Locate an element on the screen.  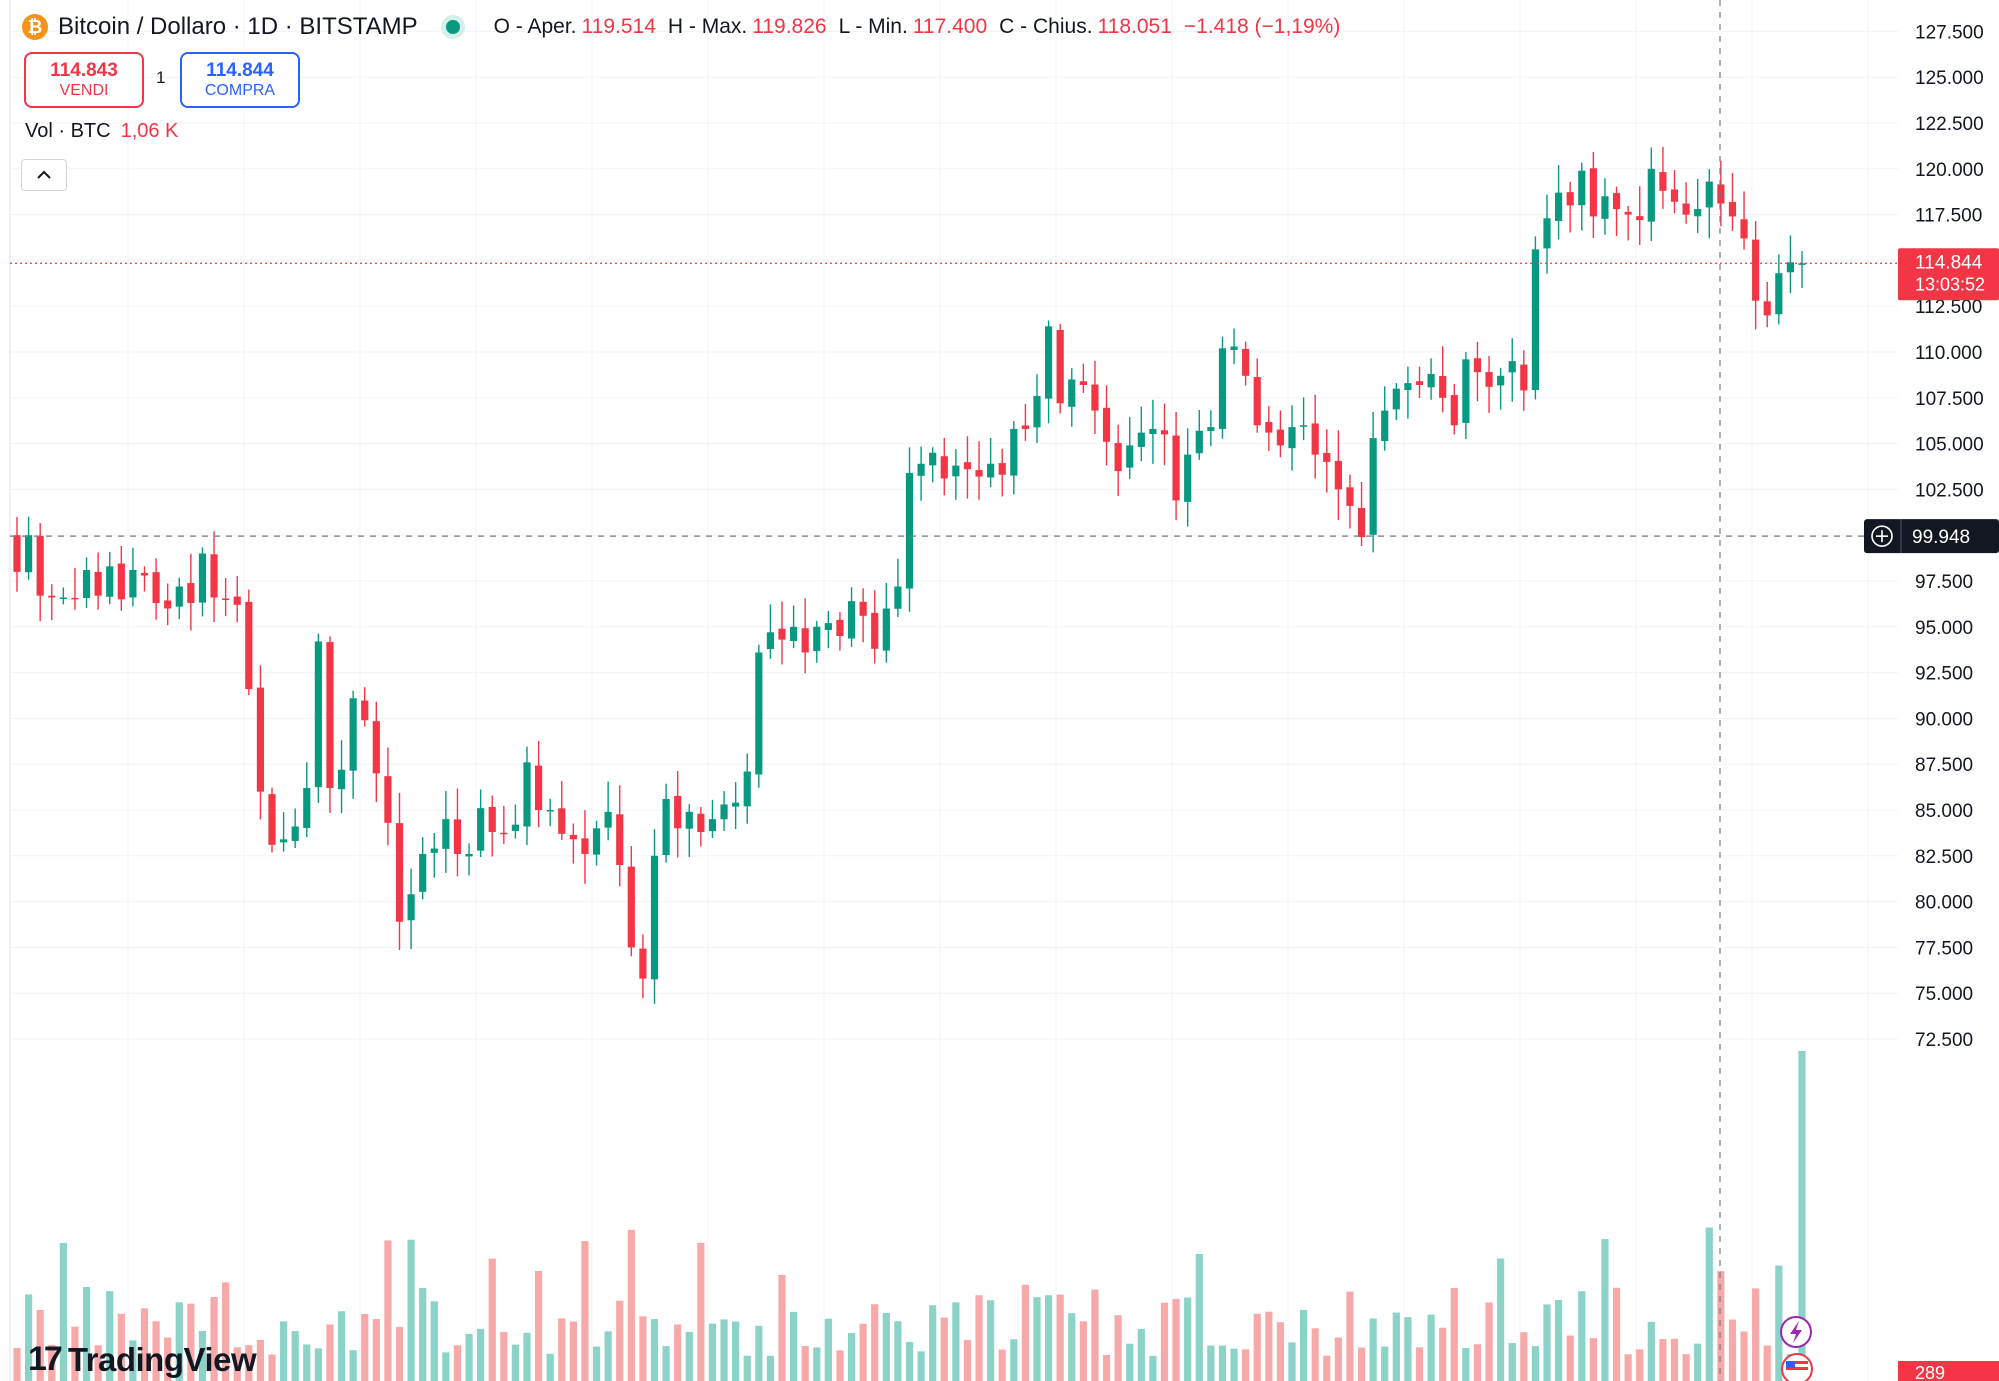
symbol-title: Bitcoin / Dollaro · 1D · BITSTAMP is located at coordinates (238, 26).